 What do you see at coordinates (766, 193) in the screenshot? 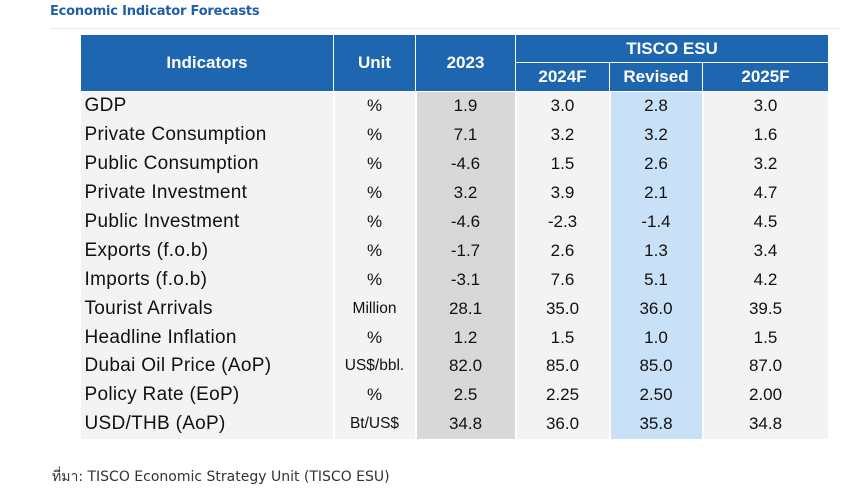
I see `value-2025f: 4.7` at bounding box center [766, 193].